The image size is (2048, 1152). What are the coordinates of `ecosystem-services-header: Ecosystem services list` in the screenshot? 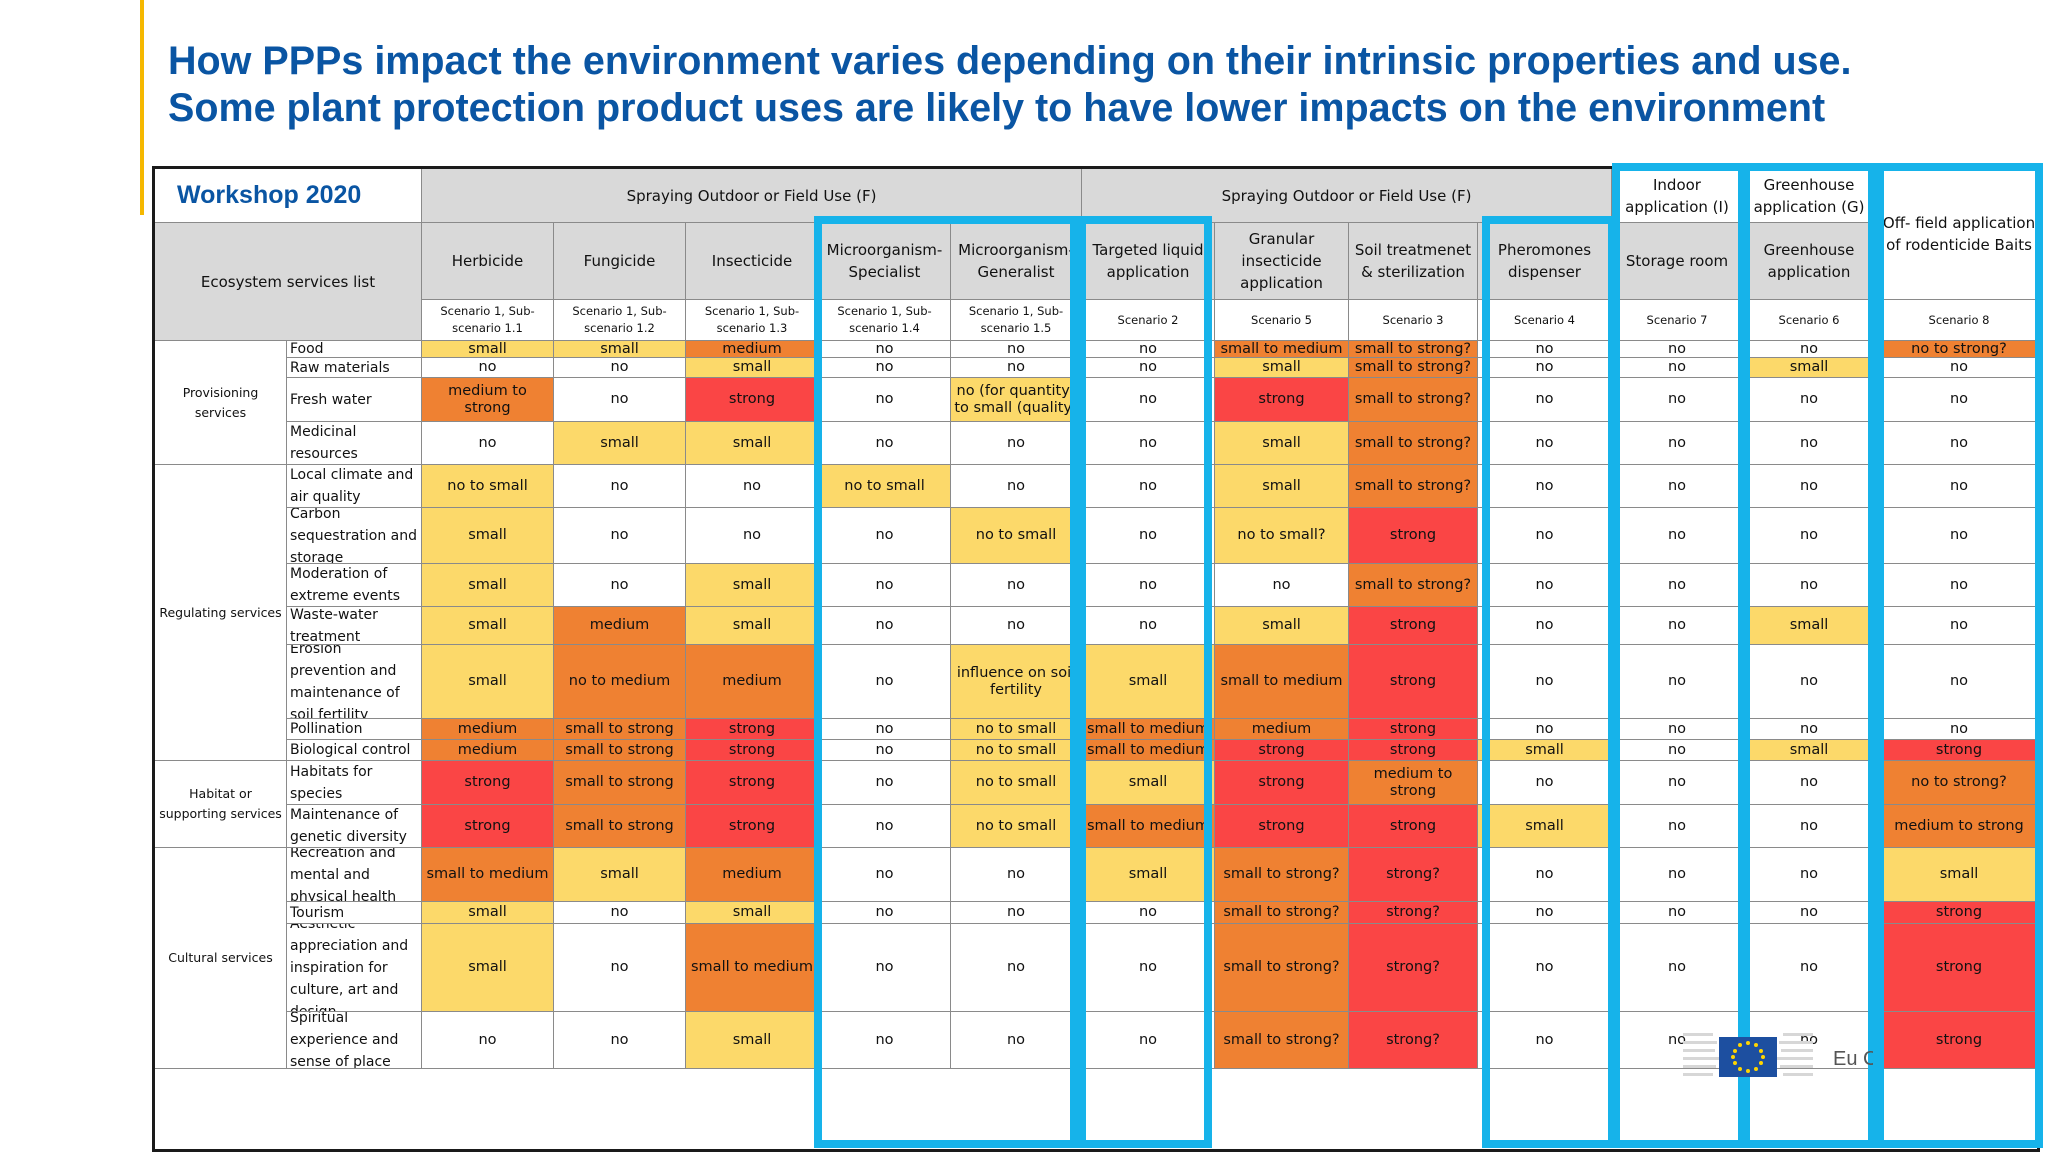 It's located at (288, 282).